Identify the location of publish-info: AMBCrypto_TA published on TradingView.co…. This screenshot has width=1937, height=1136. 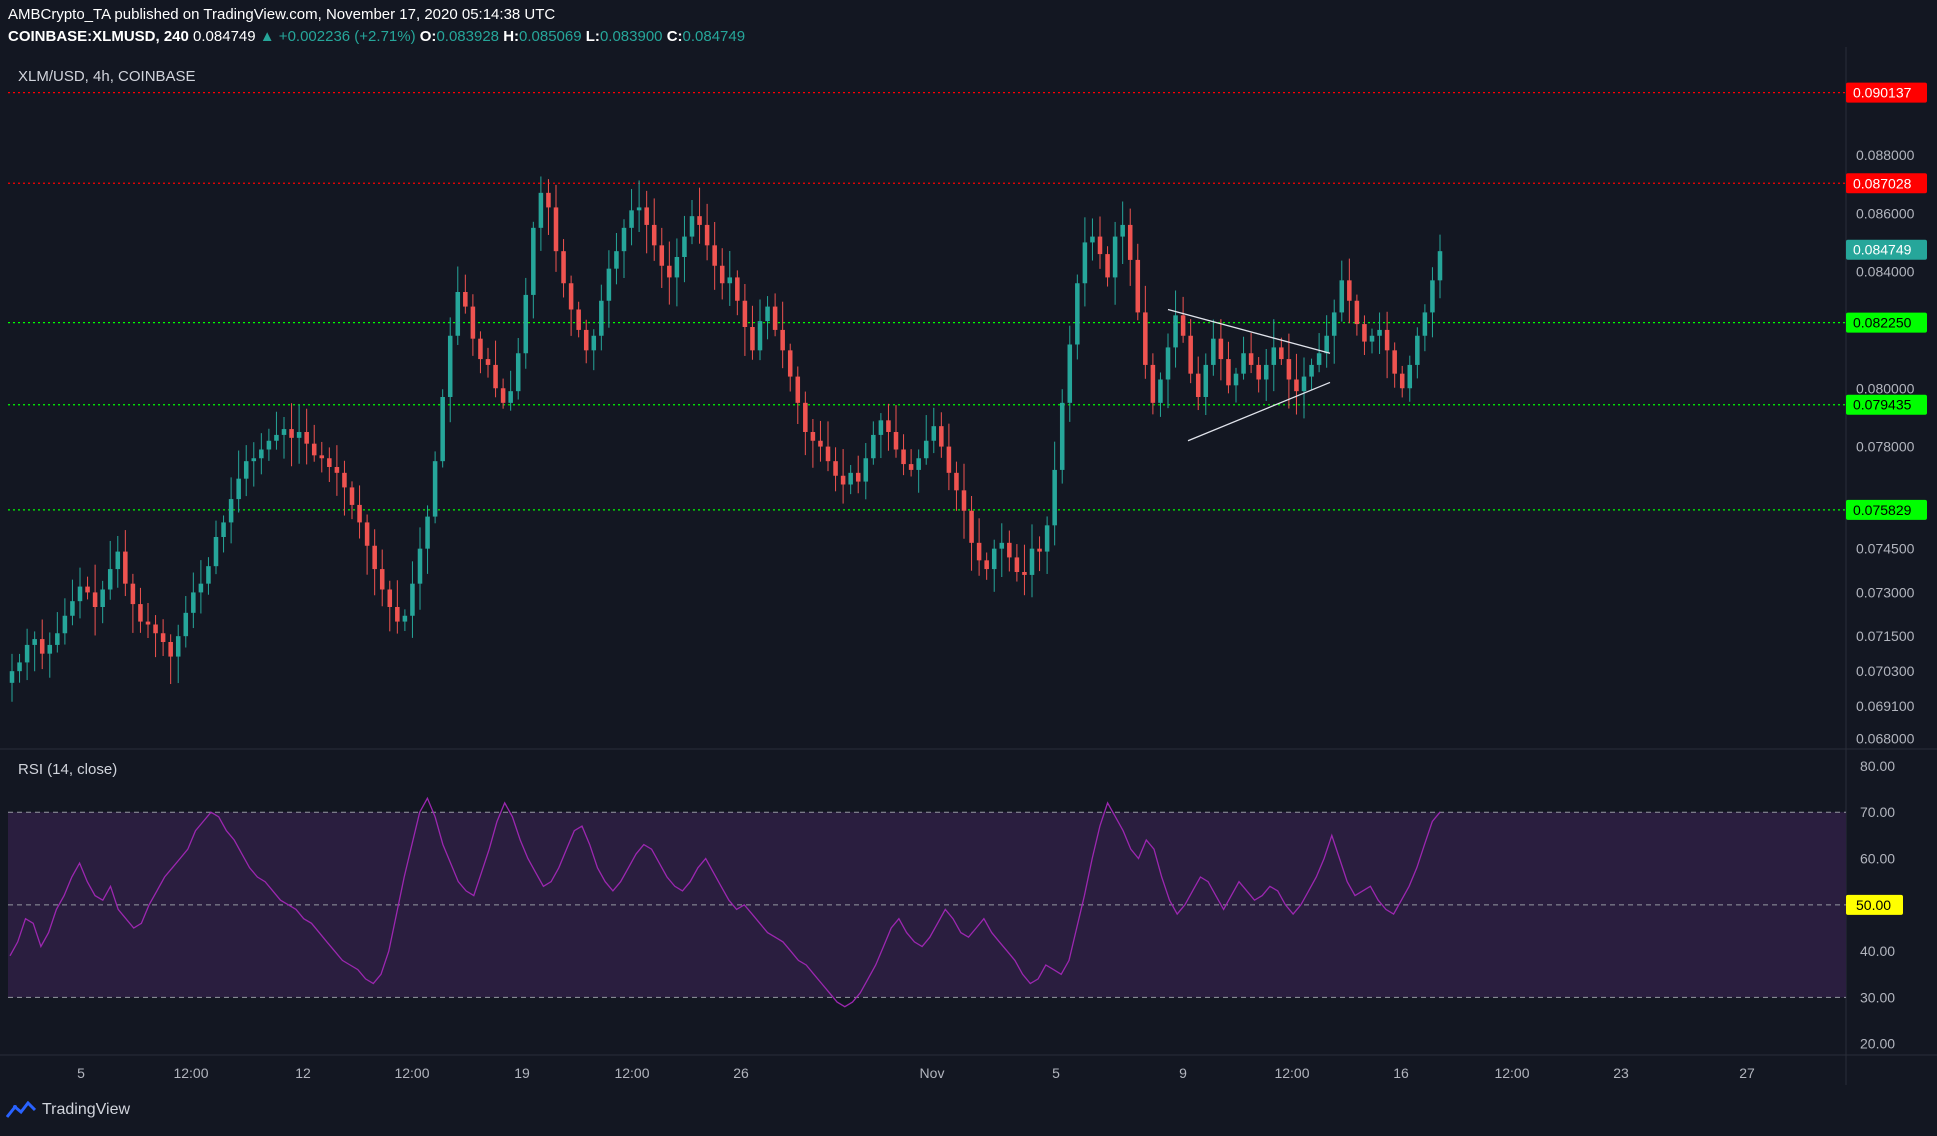
(282, 14).